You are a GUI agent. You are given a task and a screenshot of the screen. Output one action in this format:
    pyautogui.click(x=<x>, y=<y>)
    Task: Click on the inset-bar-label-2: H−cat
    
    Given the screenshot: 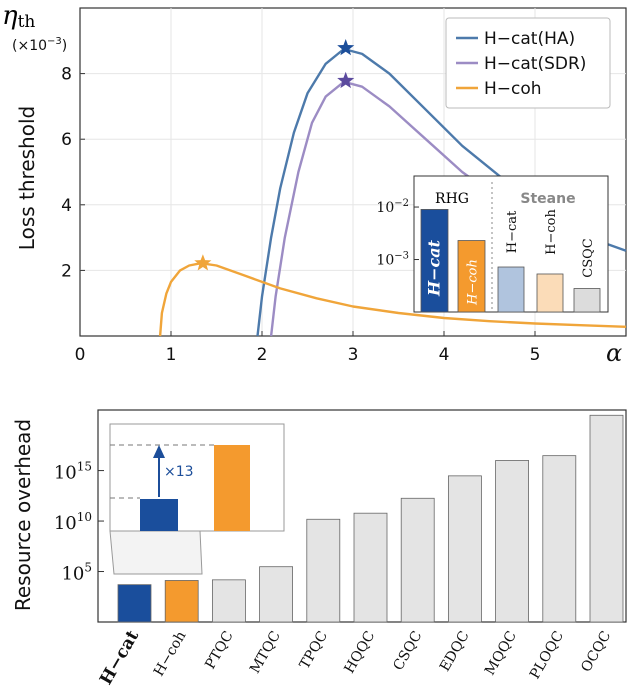 What is the action you would take?
    pyautogui.click(x=512, y=231)
    